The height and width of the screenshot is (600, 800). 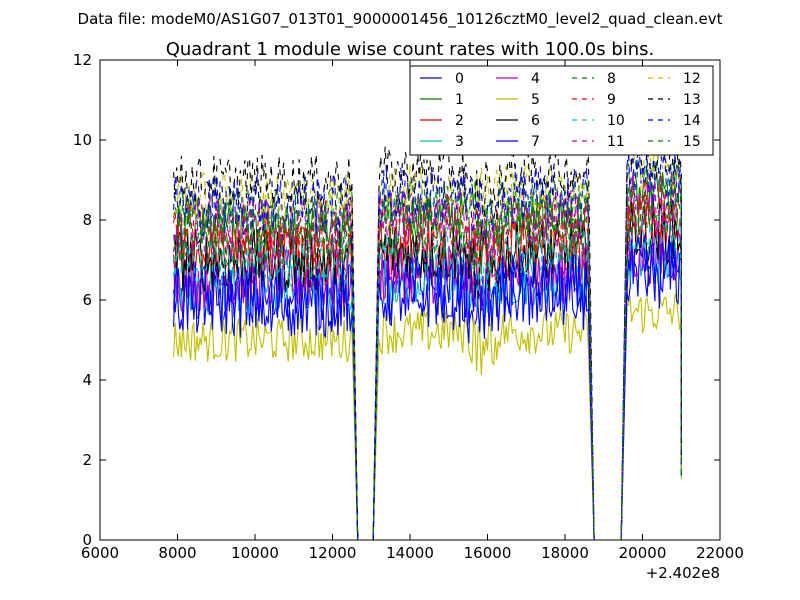 I want to click on x-tick-label: 10000, so click(x=255, y=553).